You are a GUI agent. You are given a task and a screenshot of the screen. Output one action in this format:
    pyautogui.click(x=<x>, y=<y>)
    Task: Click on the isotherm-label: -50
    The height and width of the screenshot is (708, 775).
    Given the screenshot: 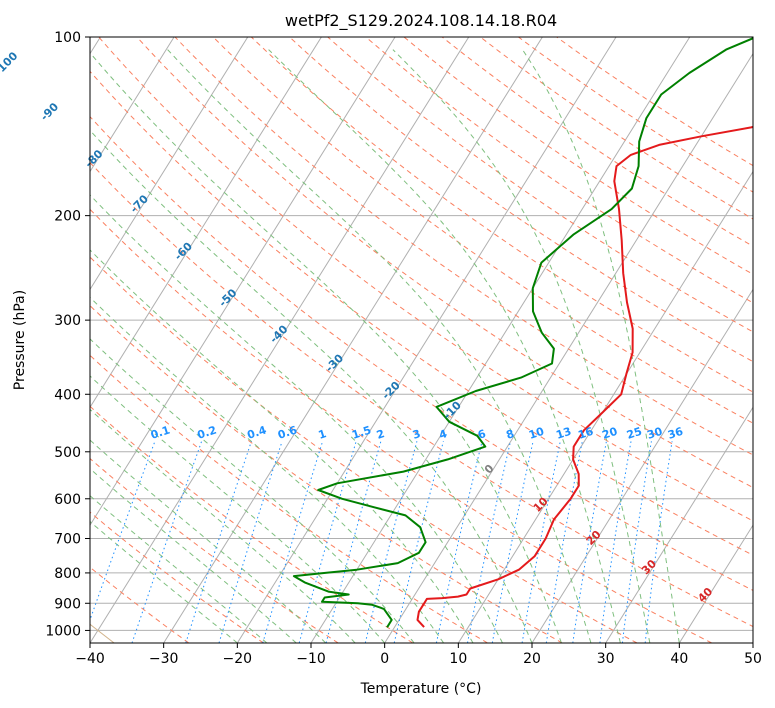 What is the action you would take?
    pyautogui.click(x=227, y=297)
    